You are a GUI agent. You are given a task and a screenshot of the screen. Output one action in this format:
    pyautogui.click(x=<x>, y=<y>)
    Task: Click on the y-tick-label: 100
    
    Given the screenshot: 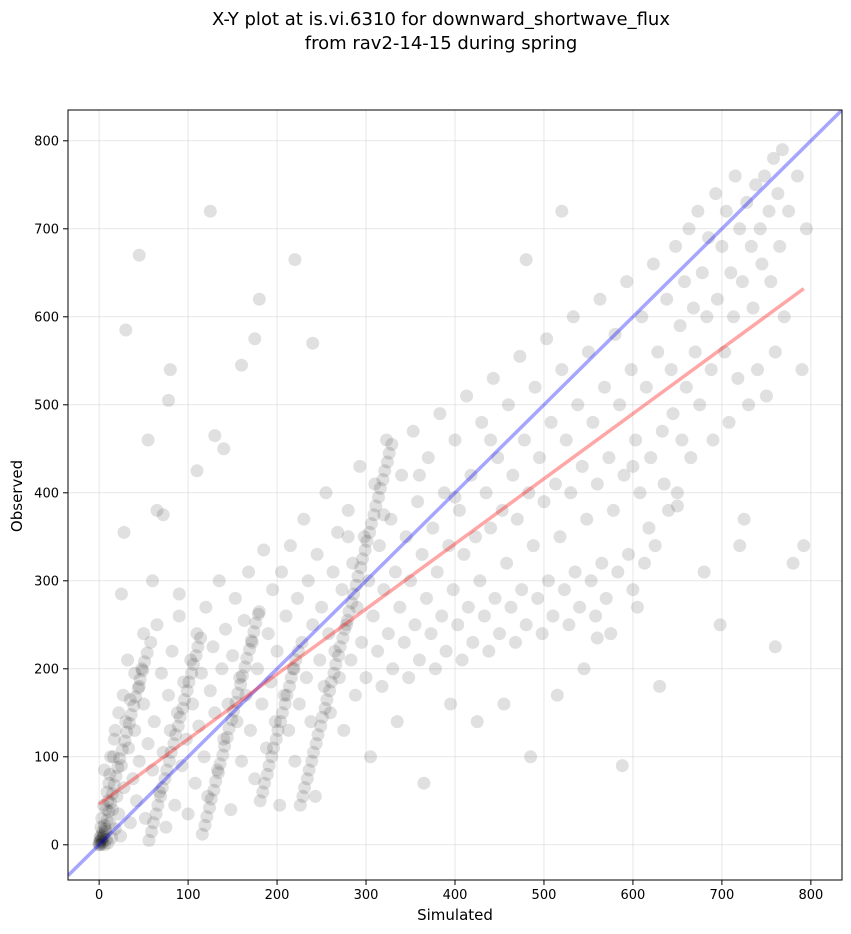 What is the action you would take?
    pyautogui.click(x=46, y=757)
    